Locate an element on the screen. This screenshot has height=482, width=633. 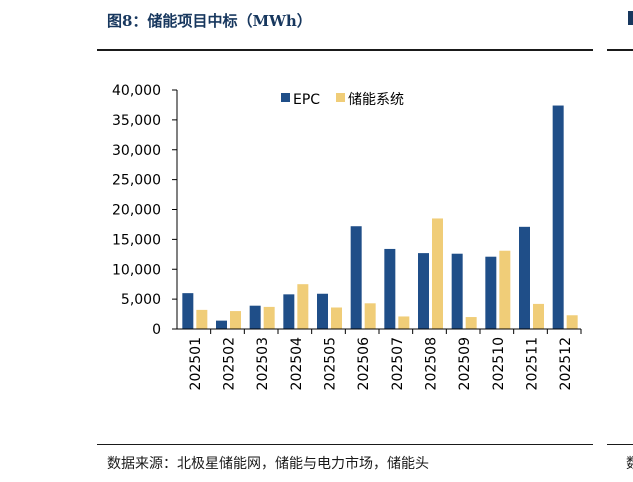
legend-label-storage-system: 储能系统 is located at coordinates (376, 100).